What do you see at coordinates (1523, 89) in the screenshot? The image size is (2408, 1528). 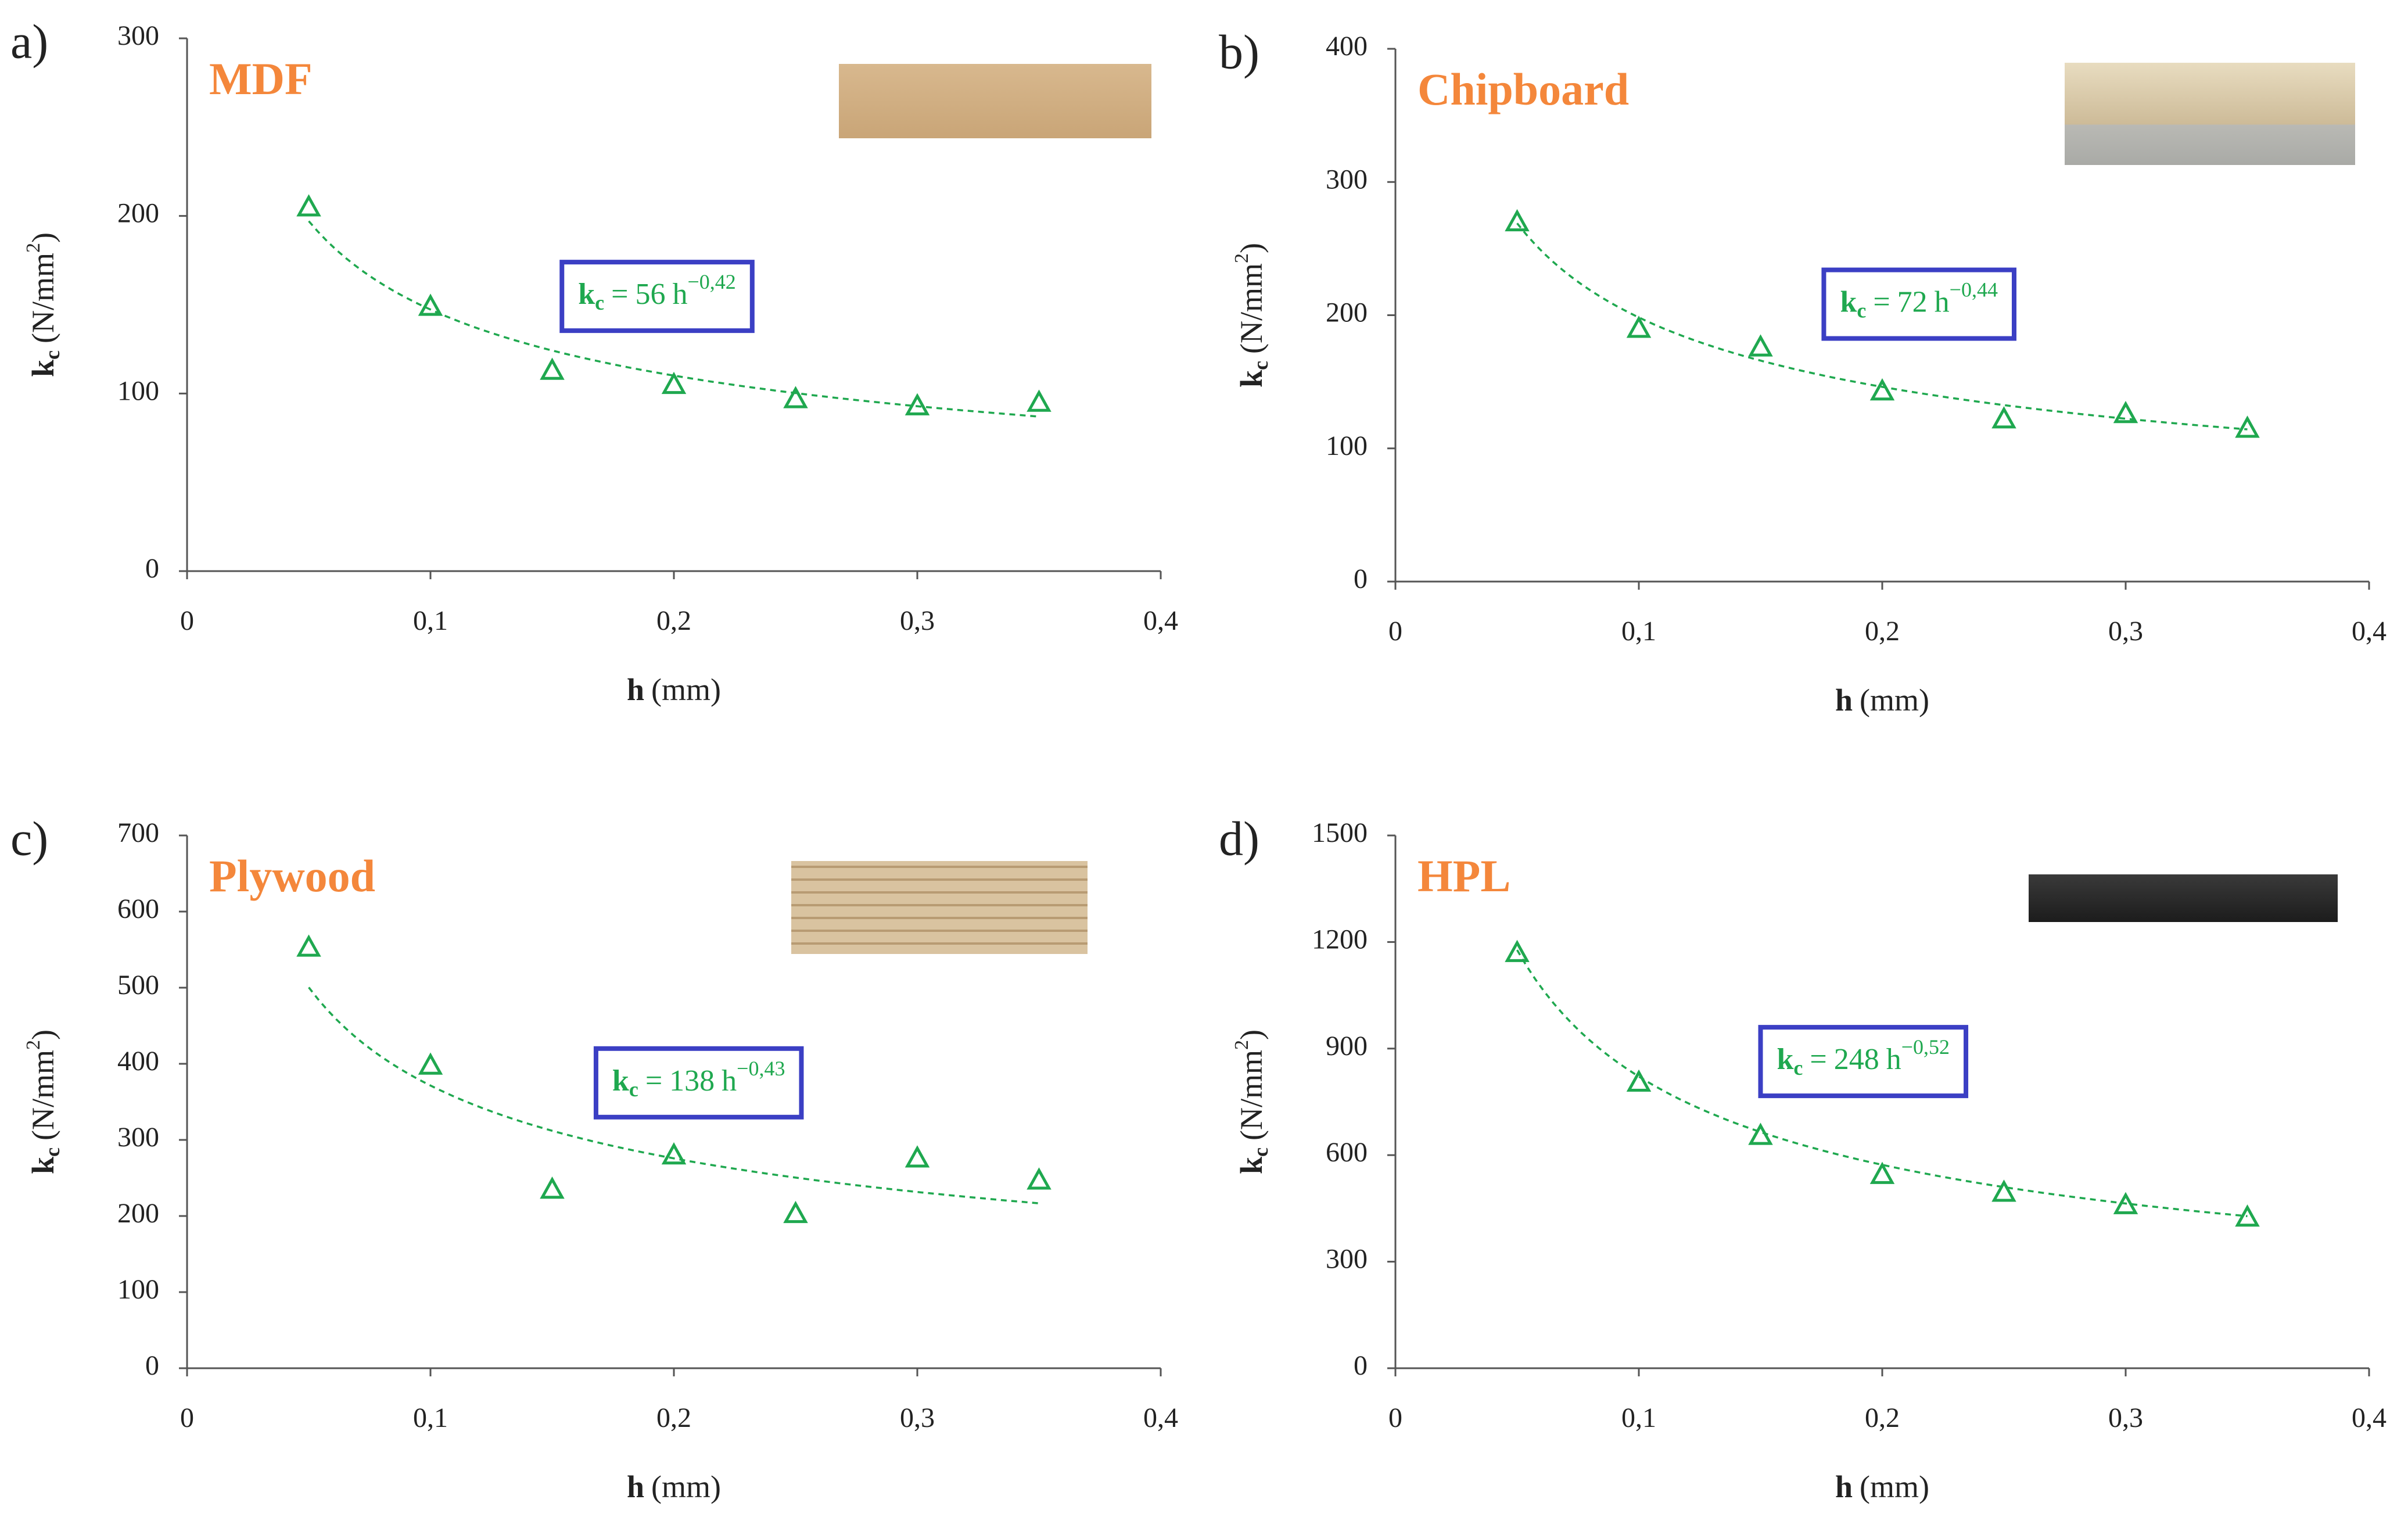 I see `chart-title: Chipboard` at bounding box center [1523, 89].